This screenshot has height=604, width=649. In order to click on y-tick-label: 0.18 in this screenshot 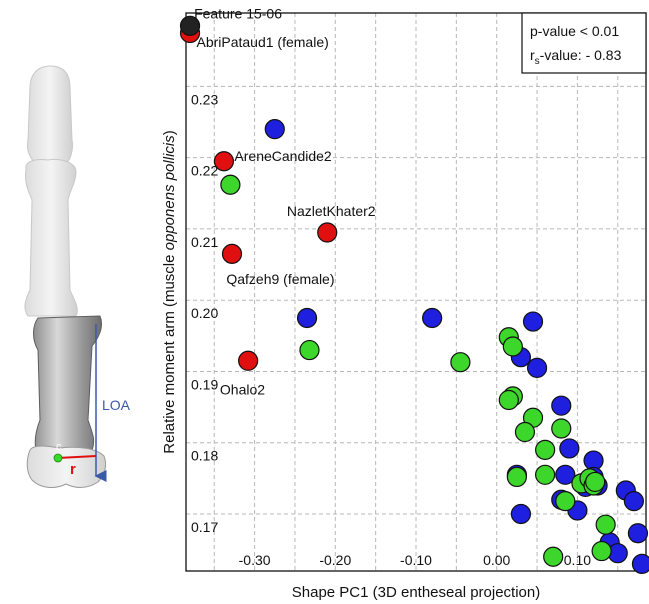, I will do `click(204, 456)`.